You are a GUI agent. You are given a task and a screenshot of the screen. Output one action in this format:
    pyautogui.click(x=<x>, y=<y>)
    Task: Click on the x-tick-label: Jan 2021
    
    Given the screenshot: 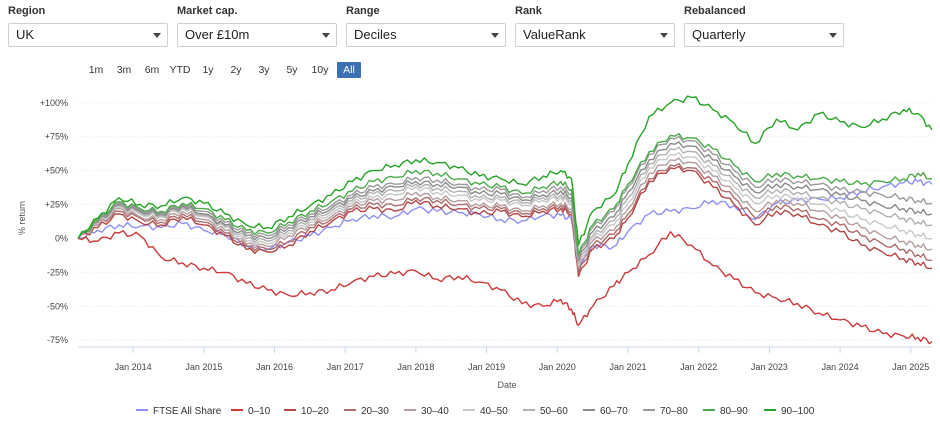 What is the action you would take?
    pyautogui.click(x=627, y=367)
    